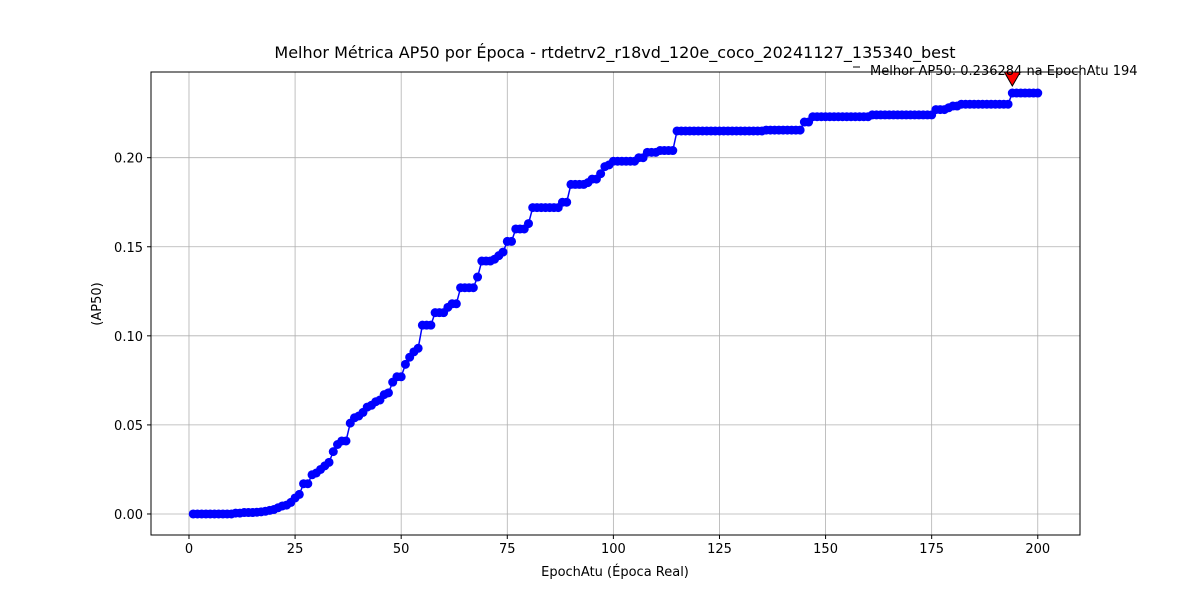 This screenshot has height=600, width=1200. What do you see at coordinates (1037, 549) in the screenshot?
I see `x-tick-label: 200` at bounding box center [1037, 549].